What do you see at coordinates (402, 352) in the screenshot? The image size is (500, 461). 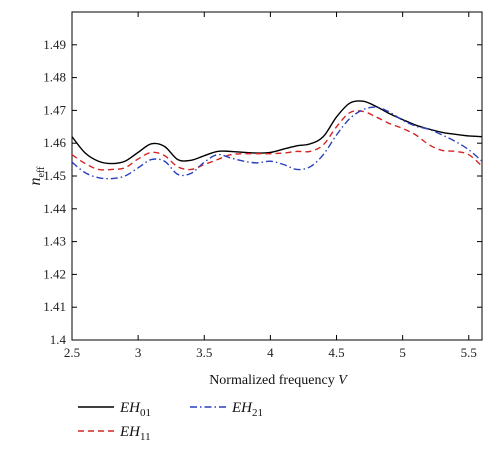 I see `x-tick-label: 5` at bounding box center [402, 352].